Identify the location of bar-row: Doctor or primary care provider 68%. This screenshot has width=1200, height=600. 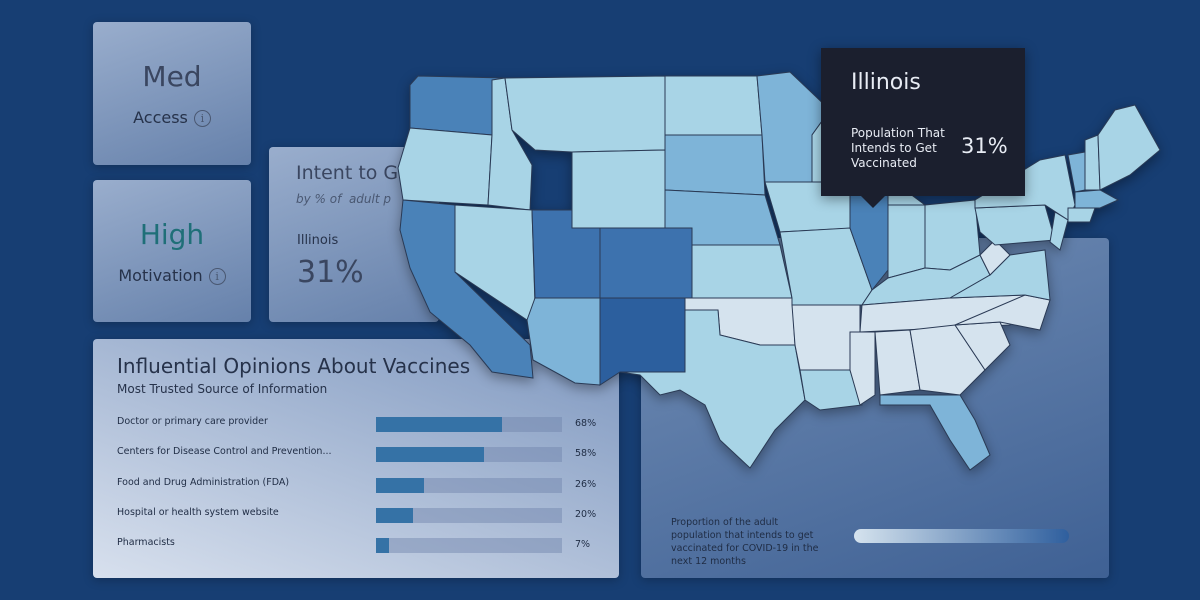
(358, 424).